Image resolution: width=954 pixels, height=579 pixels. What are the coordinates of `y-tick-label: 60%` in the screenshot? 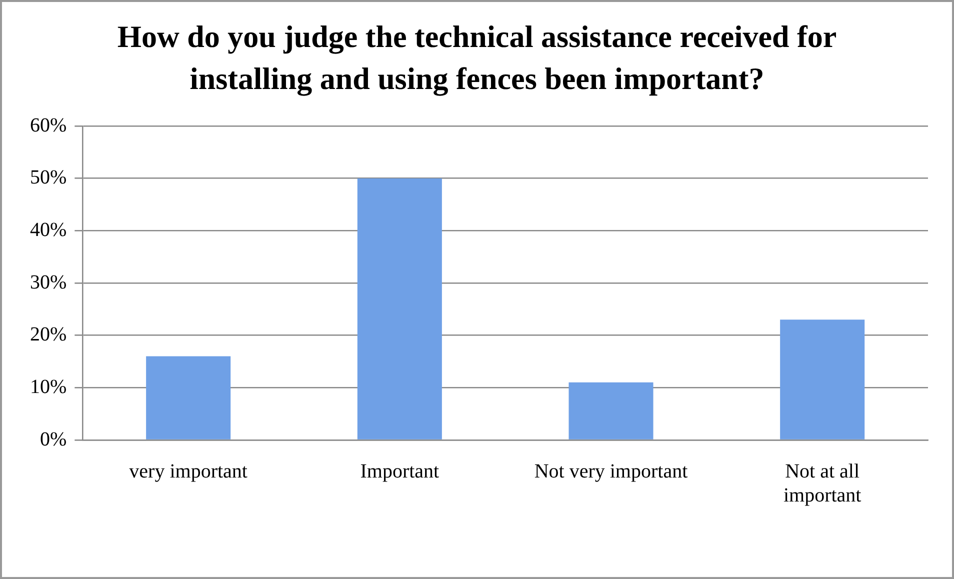 It's located at (48, 125).